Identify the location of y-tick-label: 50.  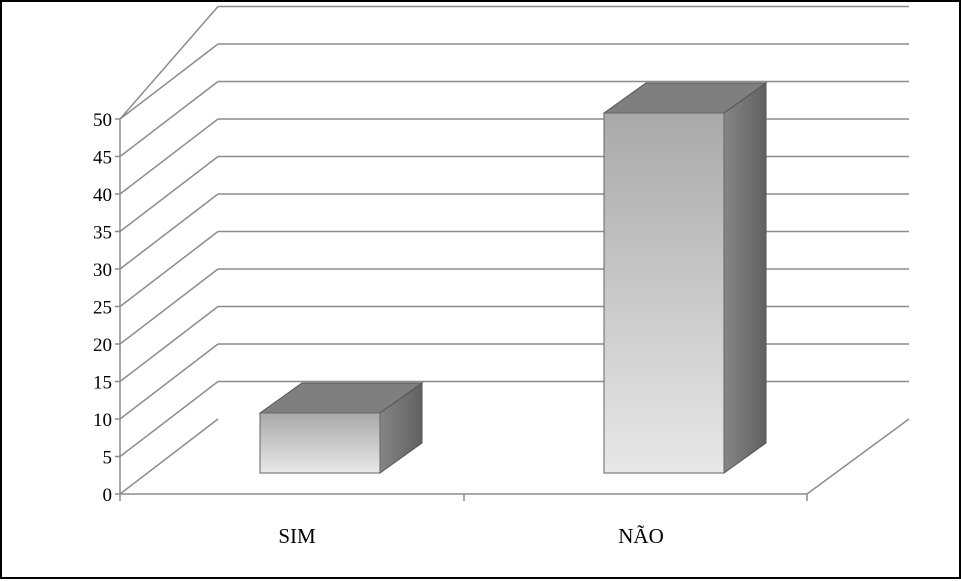
(102, 120).